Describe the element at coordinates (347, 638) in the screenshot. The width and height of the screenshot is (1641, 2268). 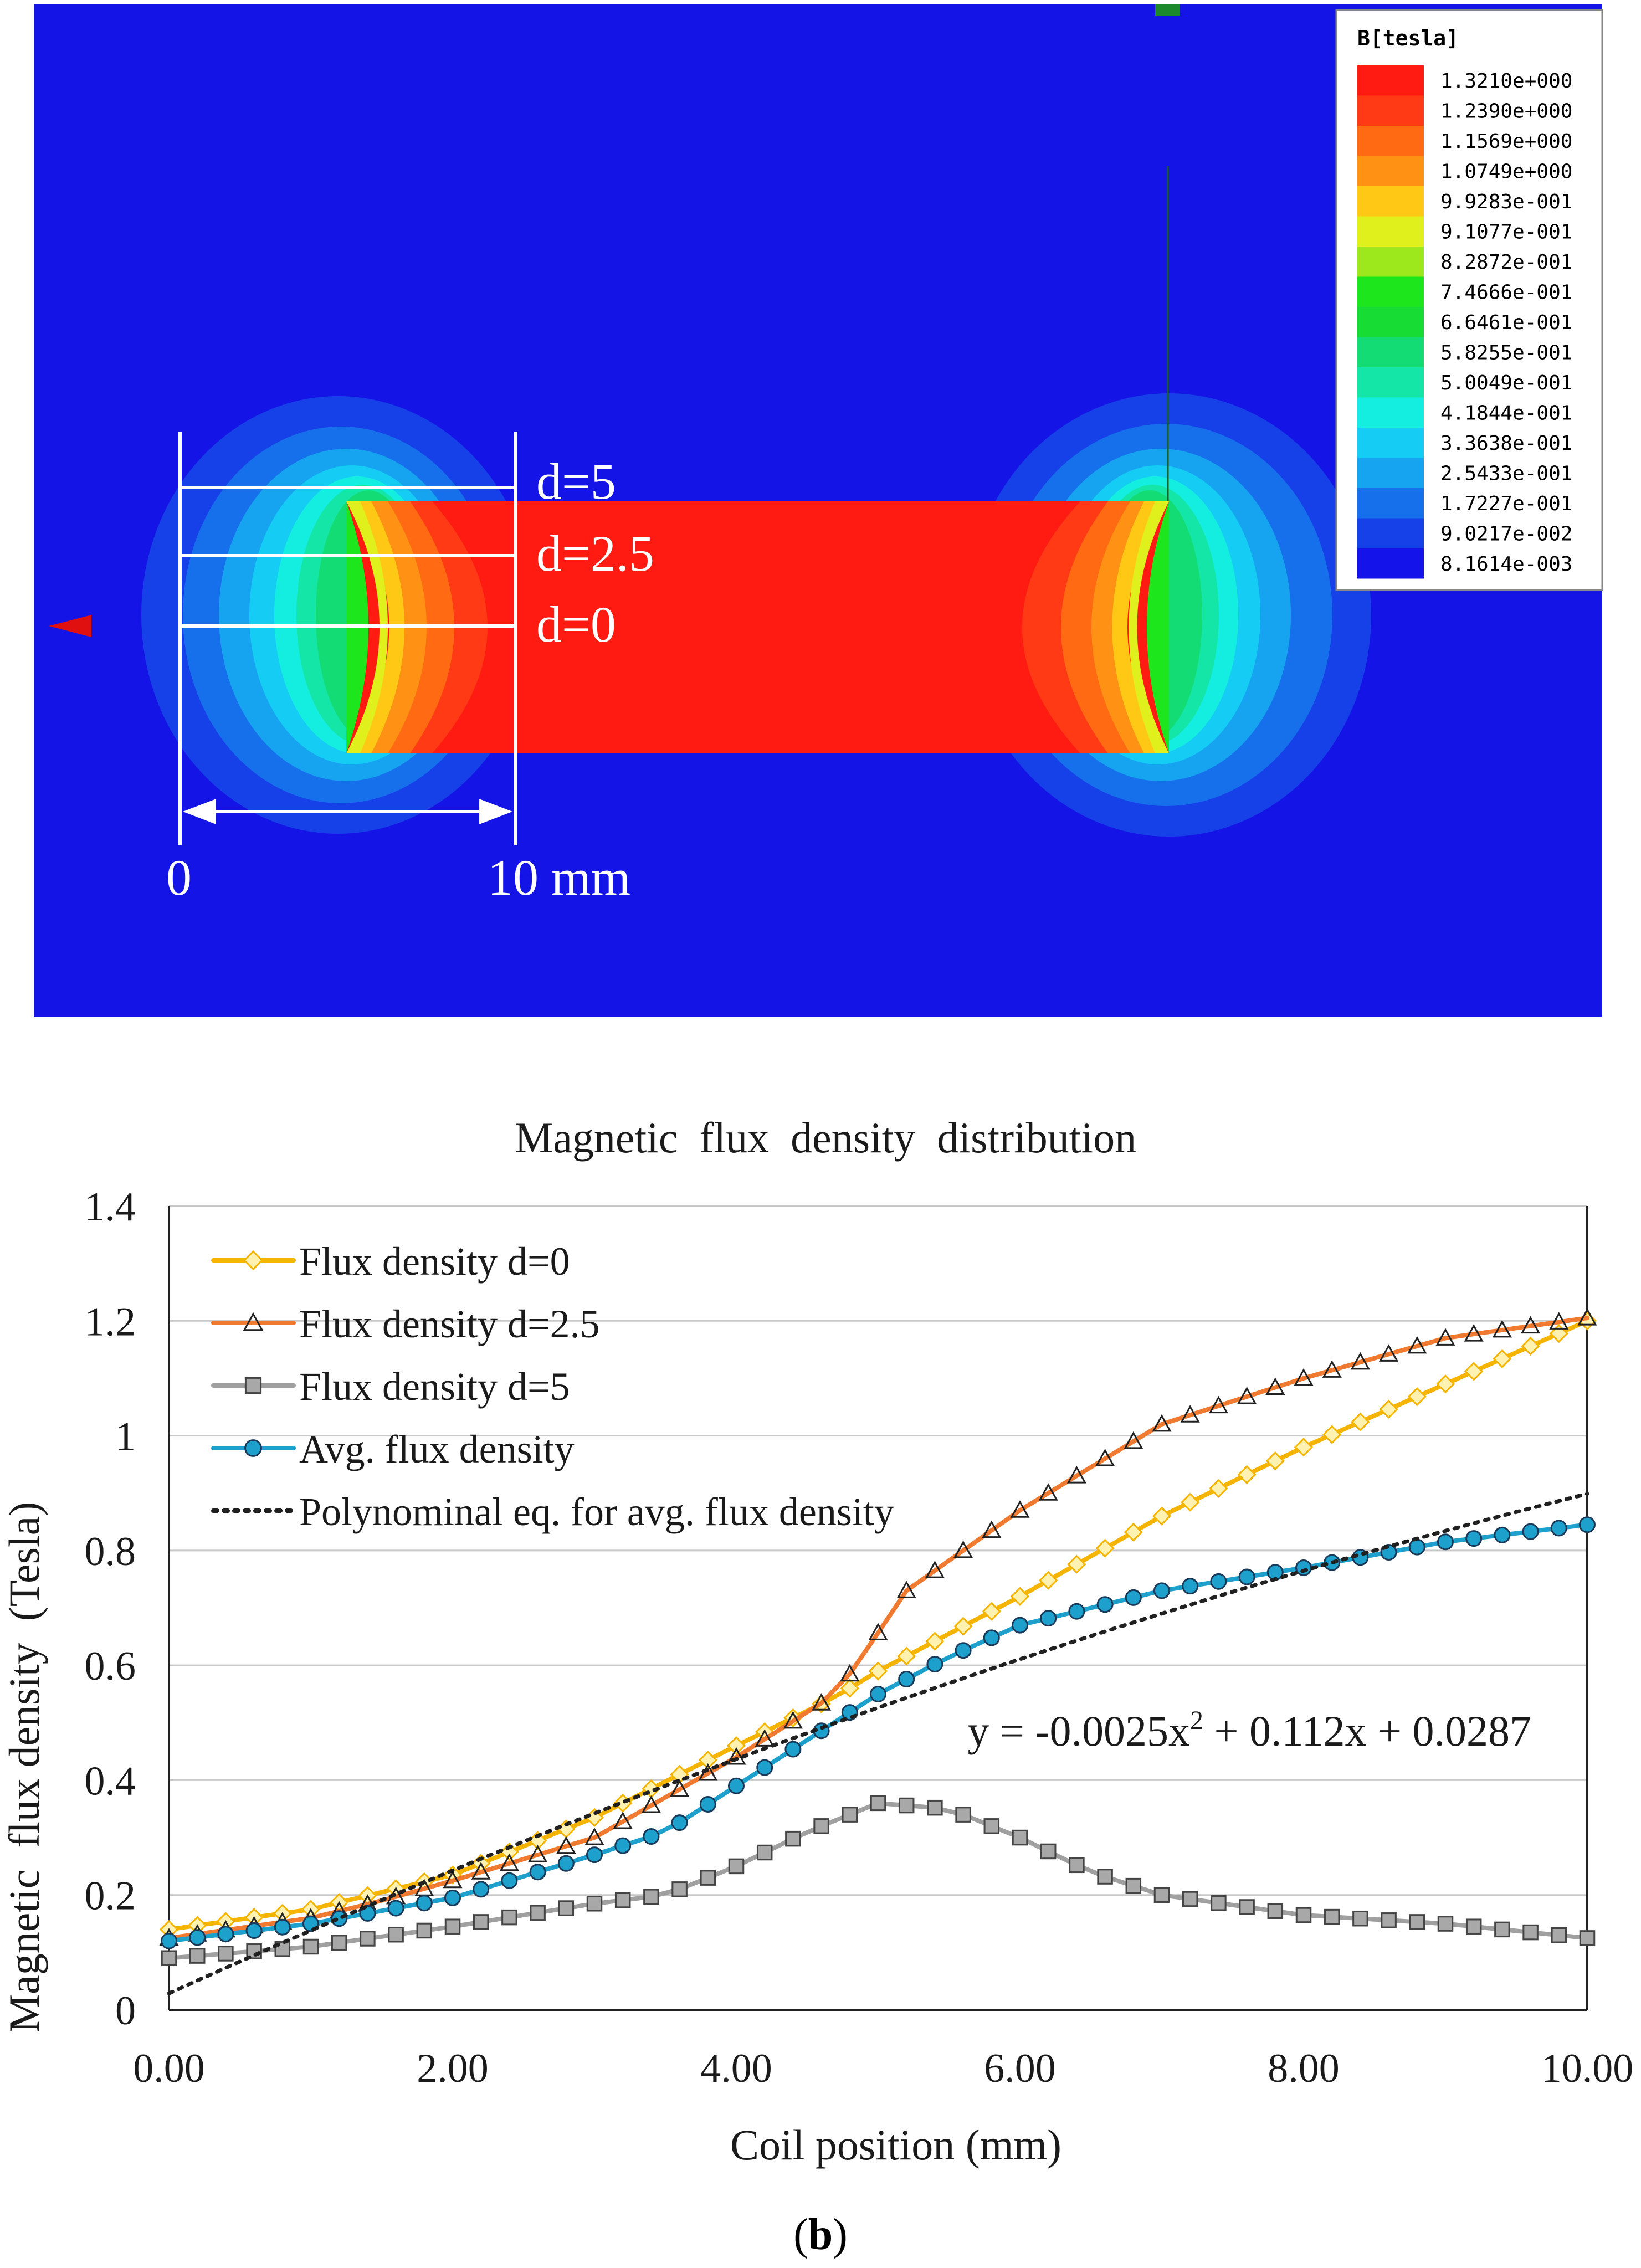
I see `dimension-overlay` at that location.